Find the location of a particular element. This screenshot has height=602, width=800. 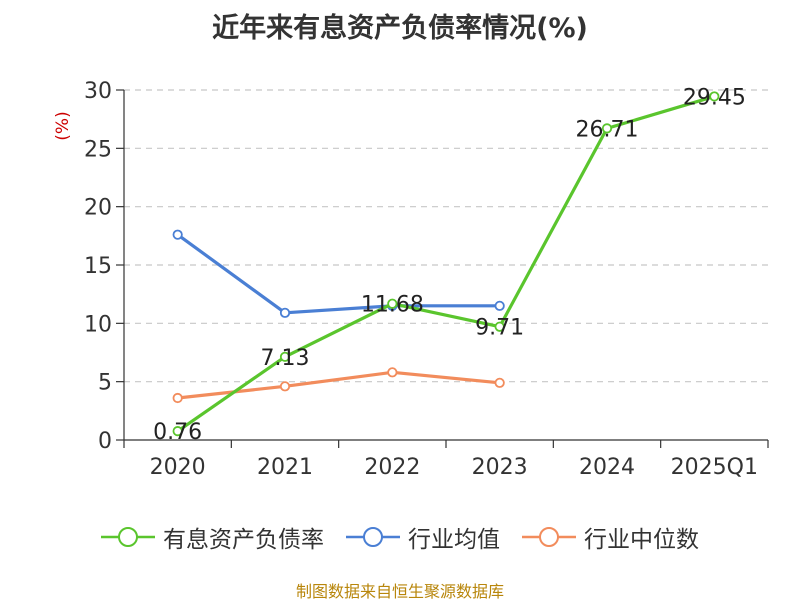

y-tick-label: 5 is located at coordinates (105, 383).